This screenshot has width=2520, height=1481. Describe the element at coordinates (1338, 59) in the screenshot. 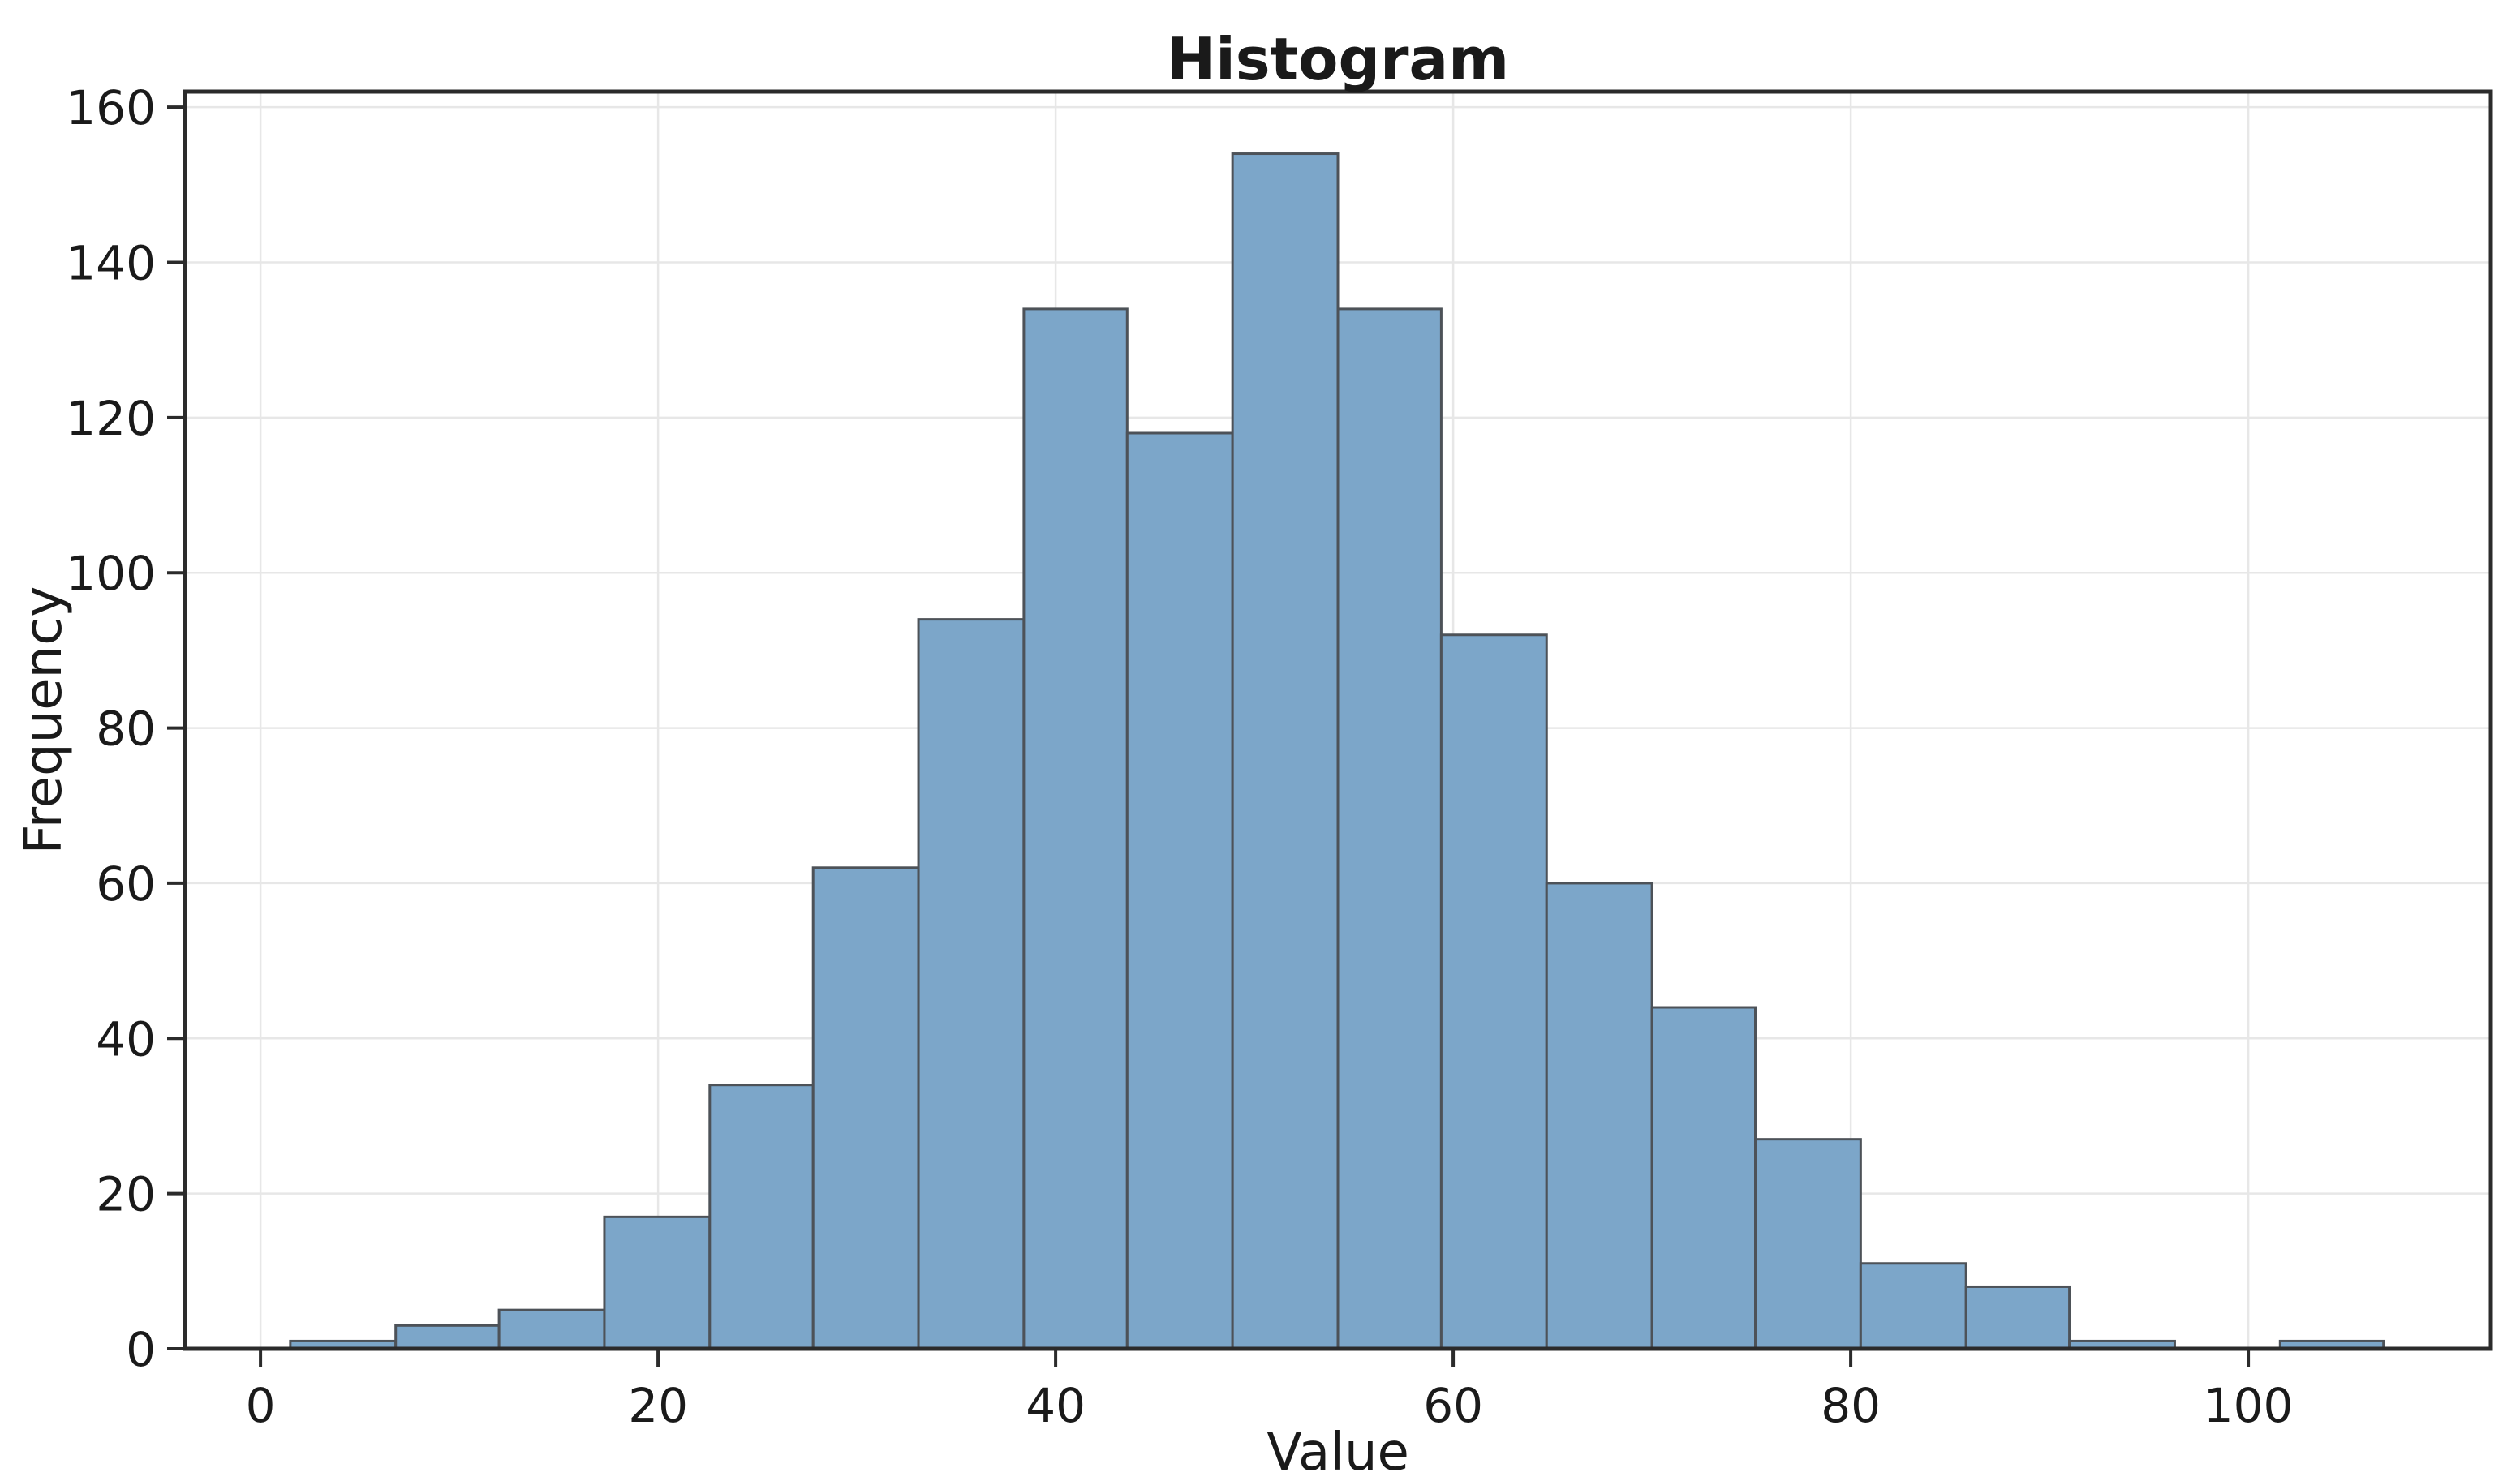

I see `chart-title: Histogram` at that location.